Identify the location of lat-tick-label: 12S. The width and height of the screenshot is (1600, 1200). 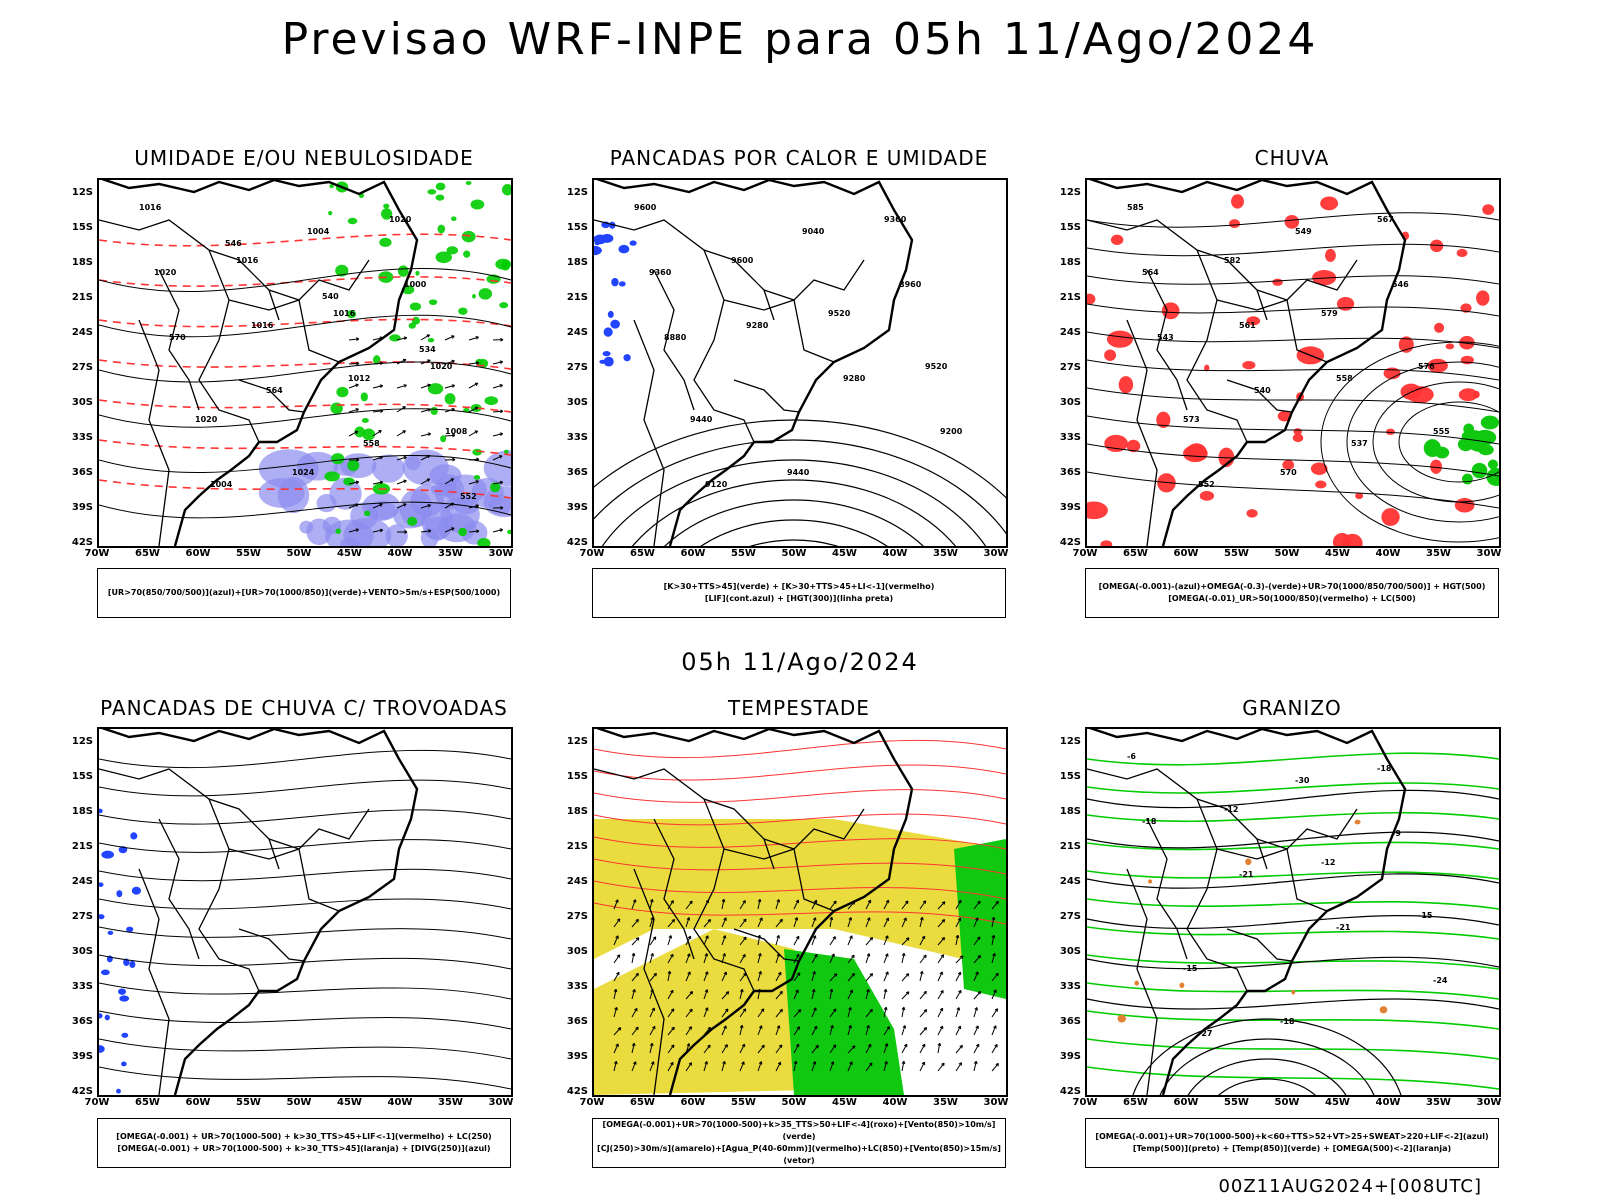
(577, 192).